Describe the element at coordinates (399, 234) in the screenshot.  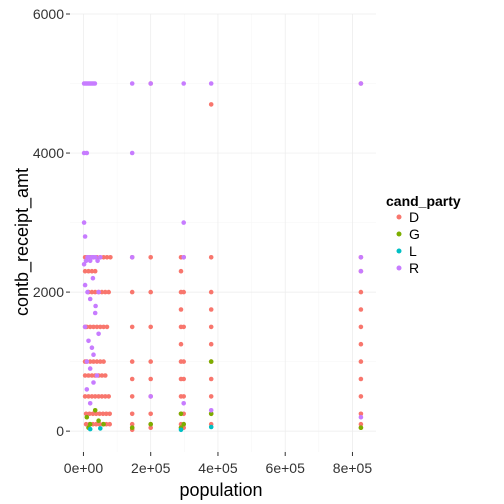
I see `legend-key-G` at that location.